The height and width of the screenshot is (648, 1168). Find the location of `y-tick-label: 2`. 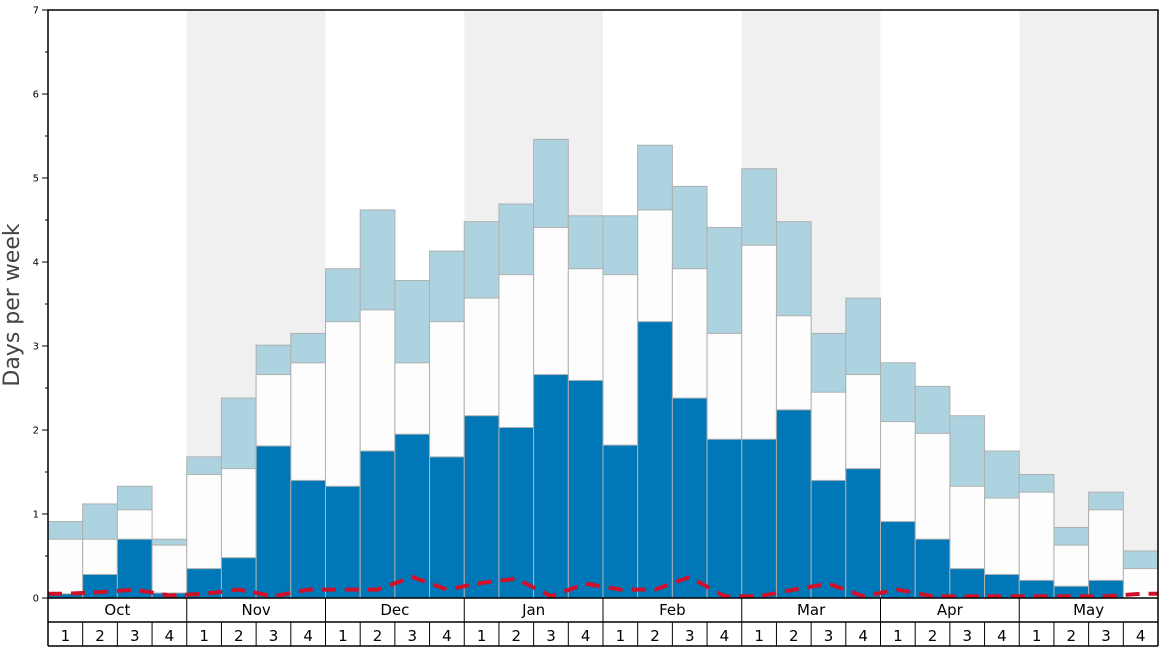

y-tick-label: 2 is located at coordinates (36, 431).